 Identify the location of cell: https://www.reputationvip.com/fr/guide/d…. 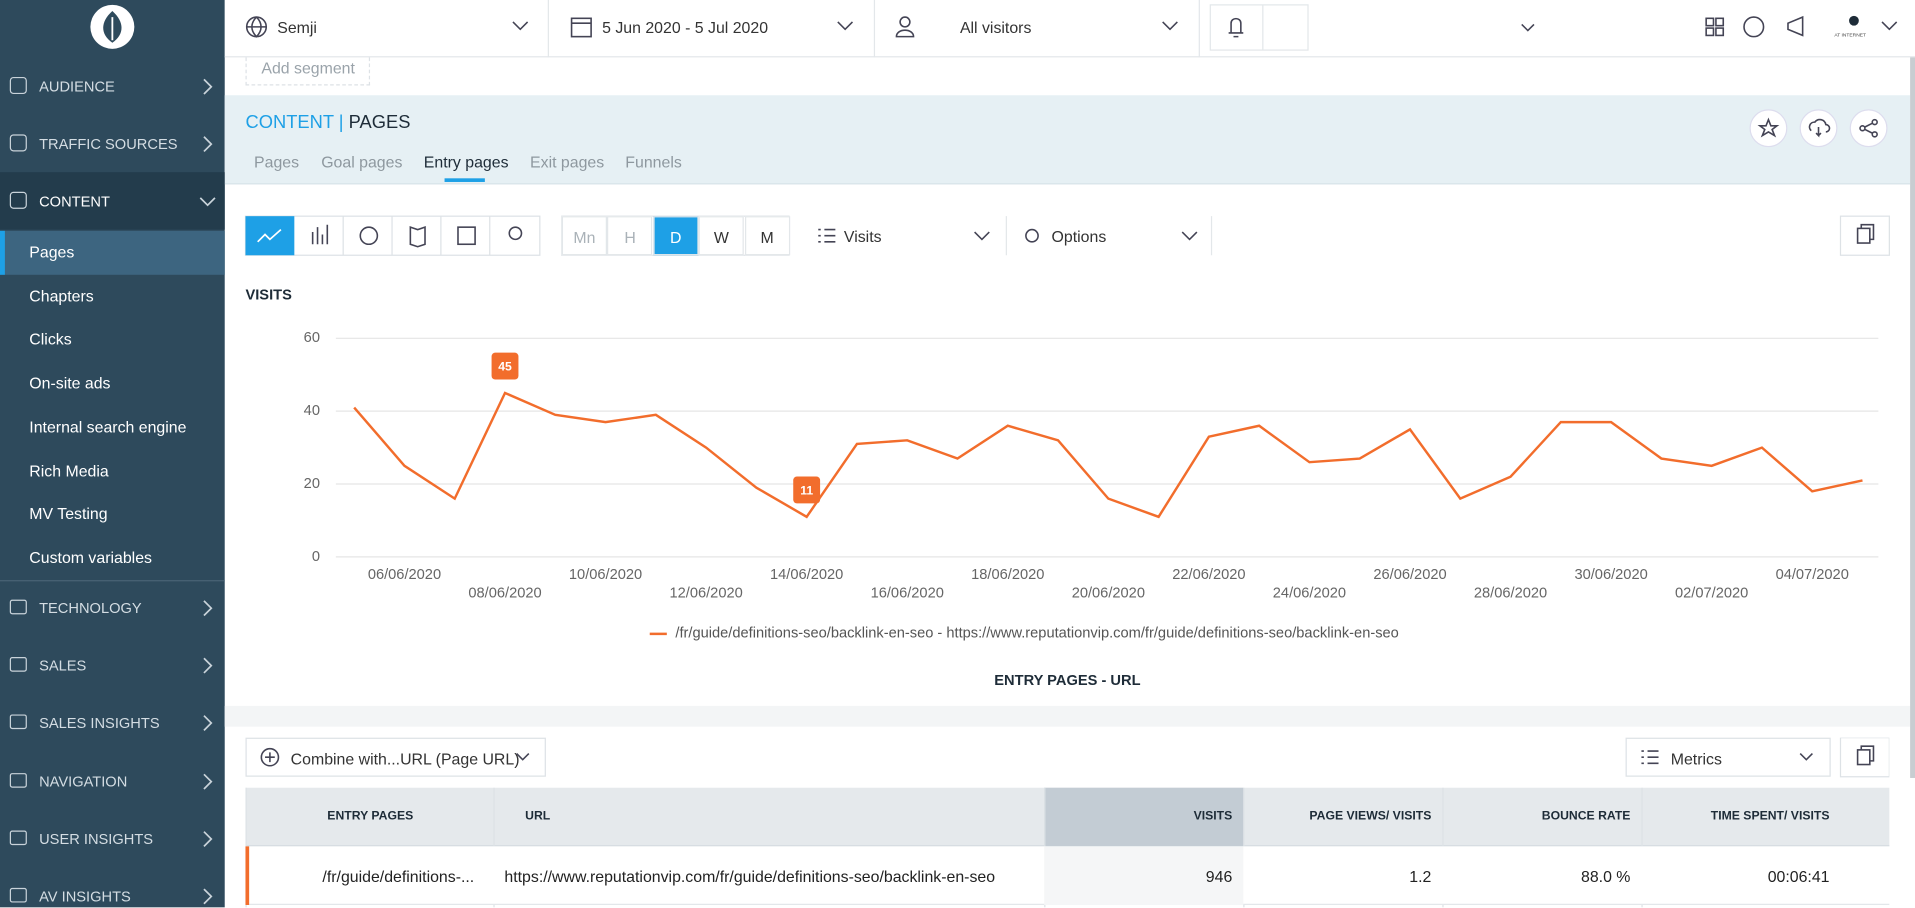
(750, 876).